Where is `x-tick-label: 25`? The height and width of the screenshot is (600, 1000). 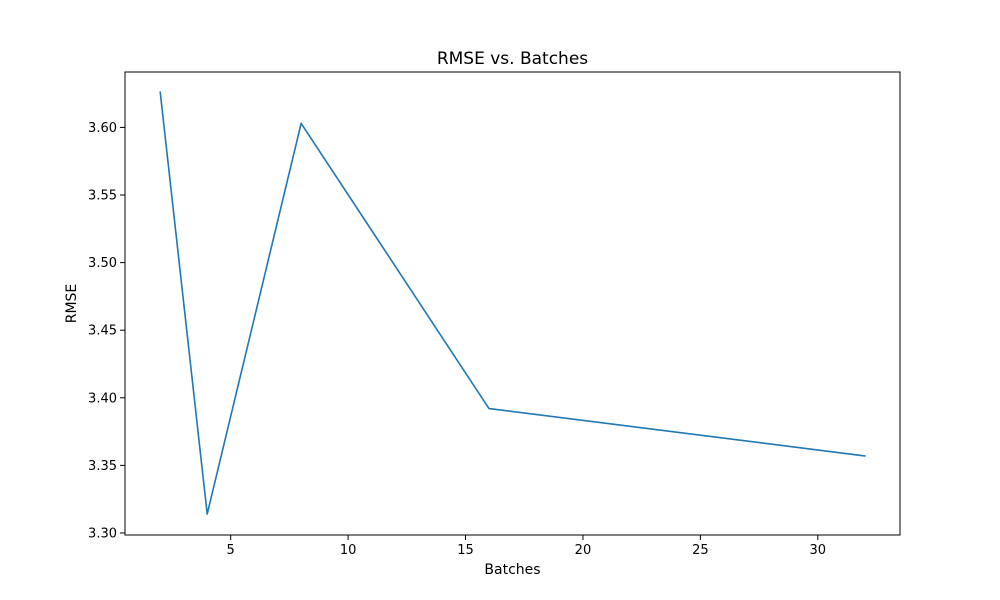 x-tick-label: 25 is located at coordinates (700, 550).